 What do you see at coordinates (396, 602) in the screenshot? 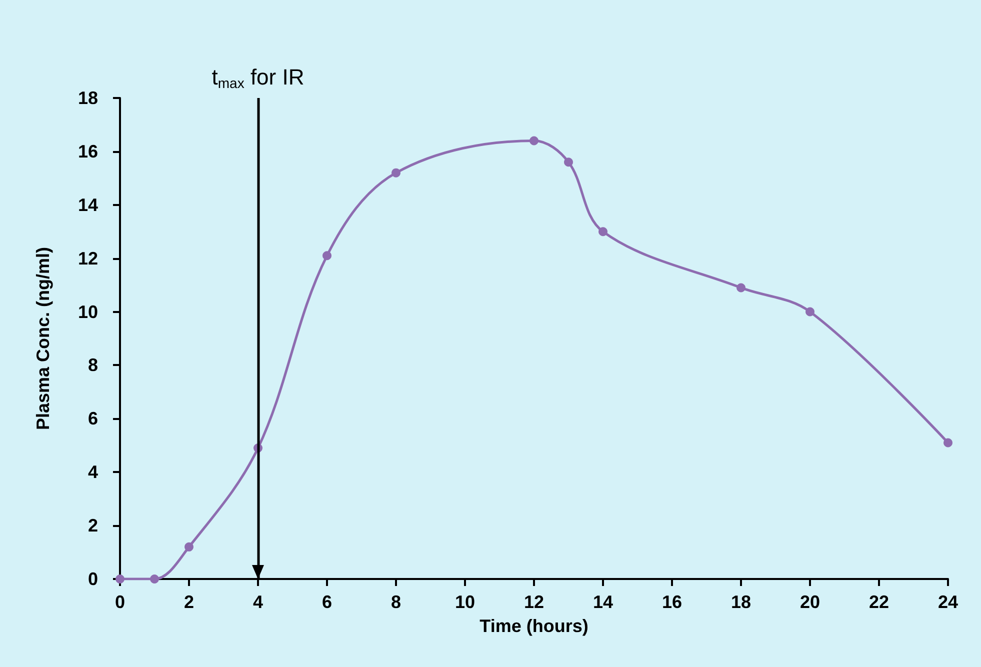
I see `x-tick-label: 8` at bounding box center [396, 602].